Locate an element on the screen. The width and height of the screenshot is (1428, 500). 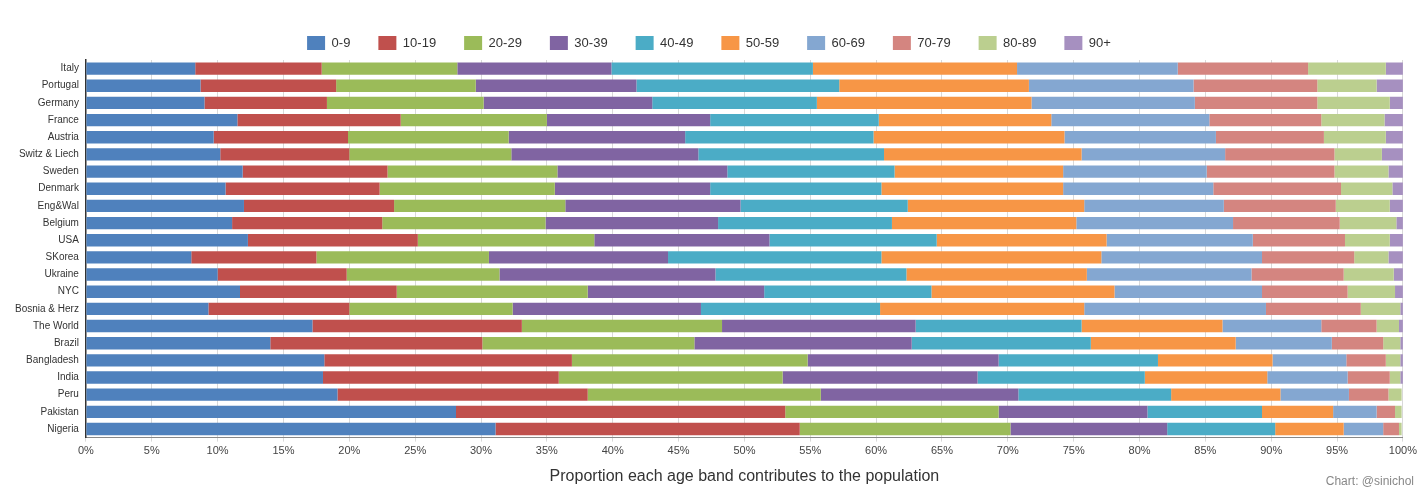
x-tick-label: 20% is located at coordinates (349, 450).